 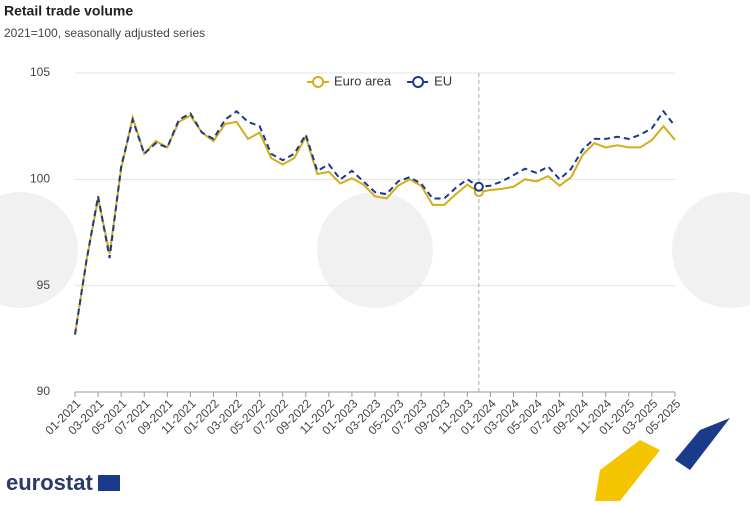 What do you see at coordinates (68, 11) in the screenshot?
I see `chart-title: Retail trade volume` at bounding box center [68, 11].